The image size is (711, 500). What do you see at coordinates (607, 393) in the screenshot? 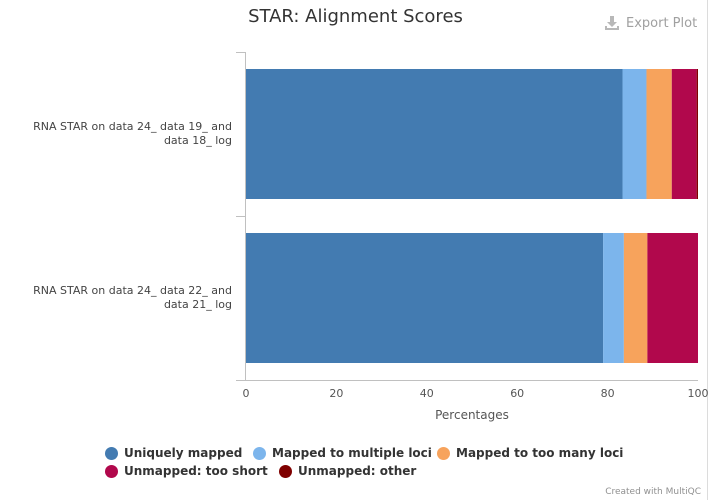
I see `x-tick-label: 80` at bounding box center [607, 393].